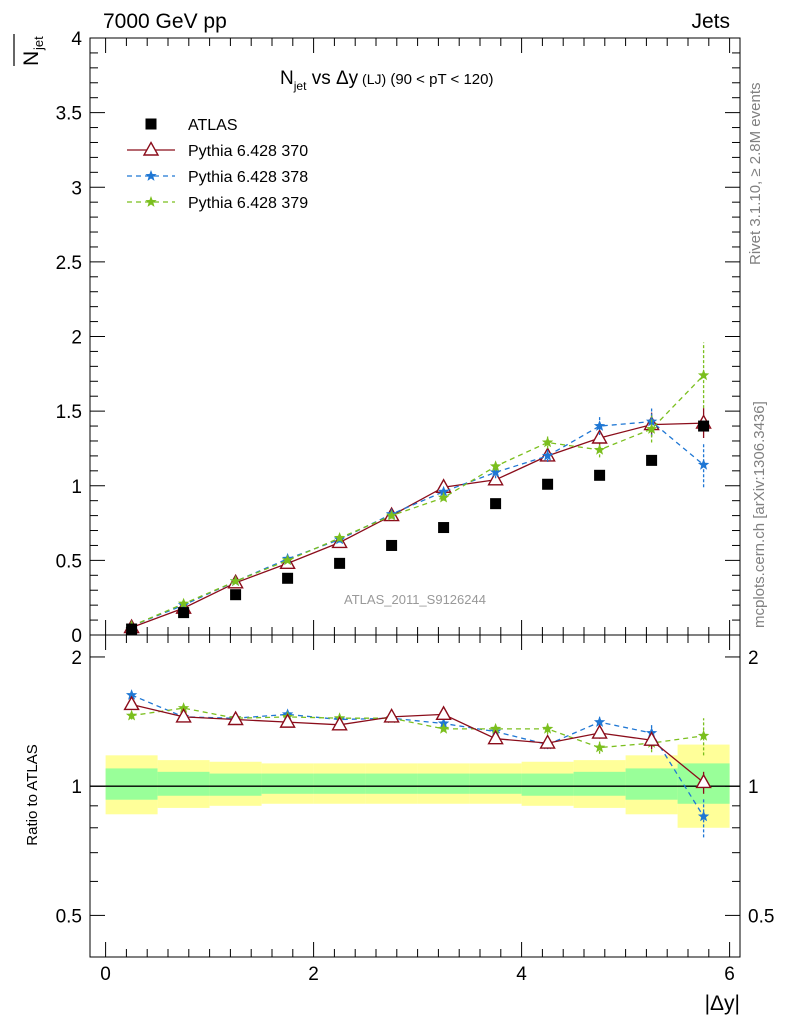 The height and width of the screenshot is (1024, 786). What do you see at coordinates (729, 974) in the screenshot?
I see `ratio-x-tick-label: 6` at bounding box center [729, 974].